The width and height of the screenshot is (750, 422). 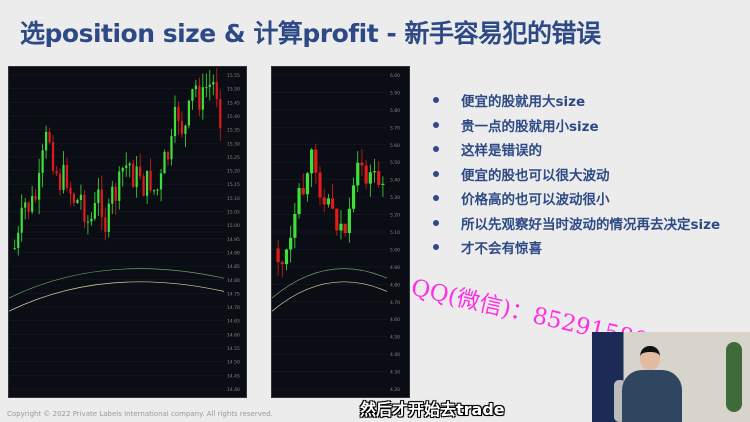 What do you see at coordinates (233, 390) in the screenshot?
I see `axis-tick-label: 14.40` at bounding box center [233, 390].